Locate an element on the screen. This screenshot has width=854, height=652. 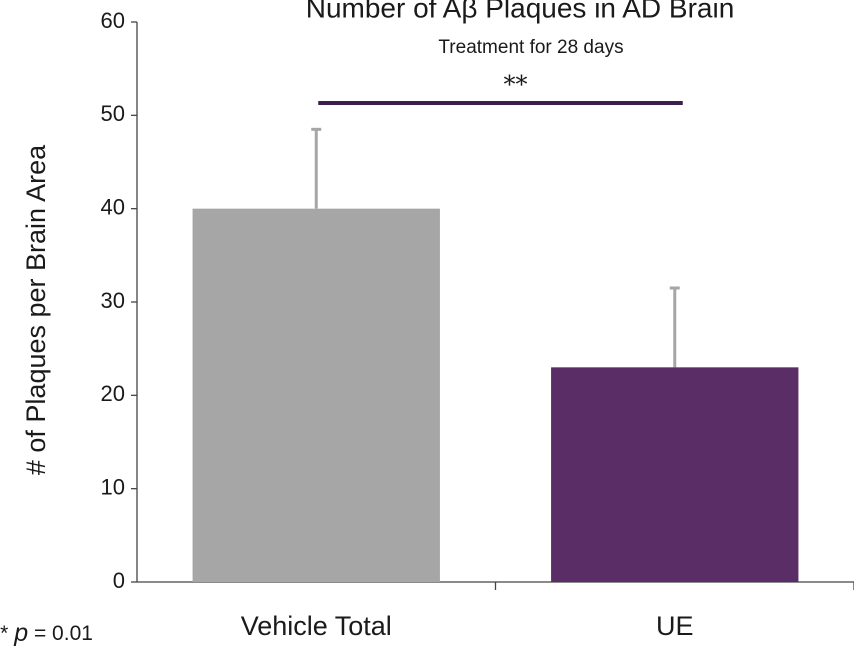
bar is located at coordinates (675, 474).